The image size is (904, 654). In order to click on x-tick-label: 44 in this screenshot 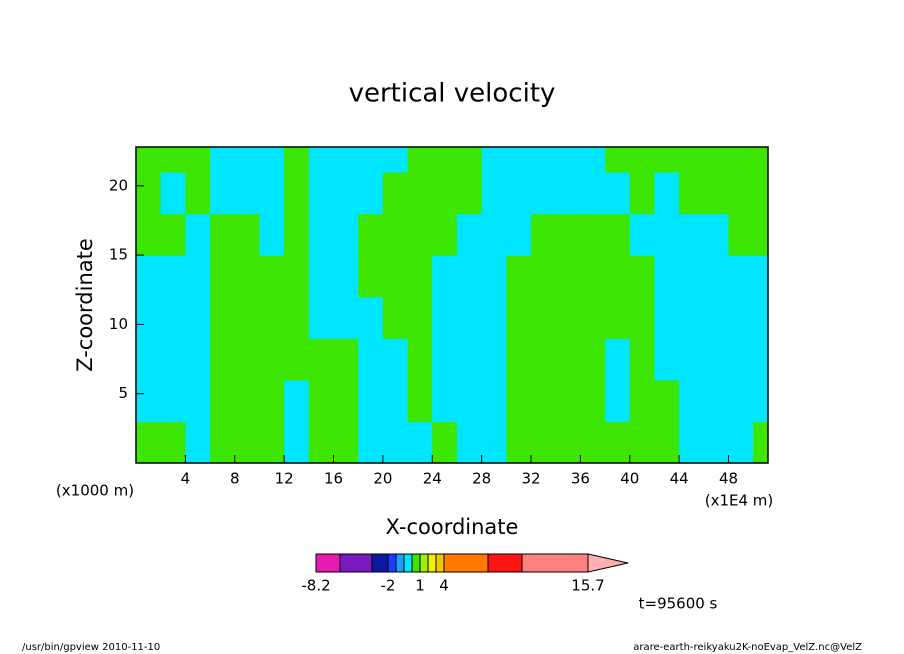, I will do `click(679, 479)`.